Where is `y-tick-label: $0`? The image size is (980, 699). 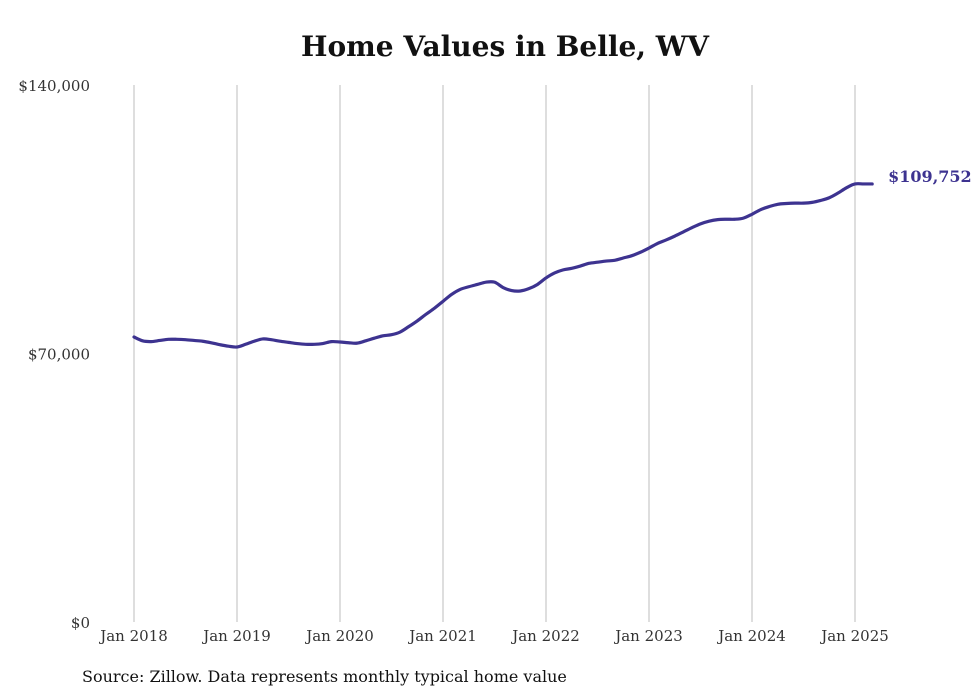 y-tick-label: $0 is located at coordinates (80, 623).